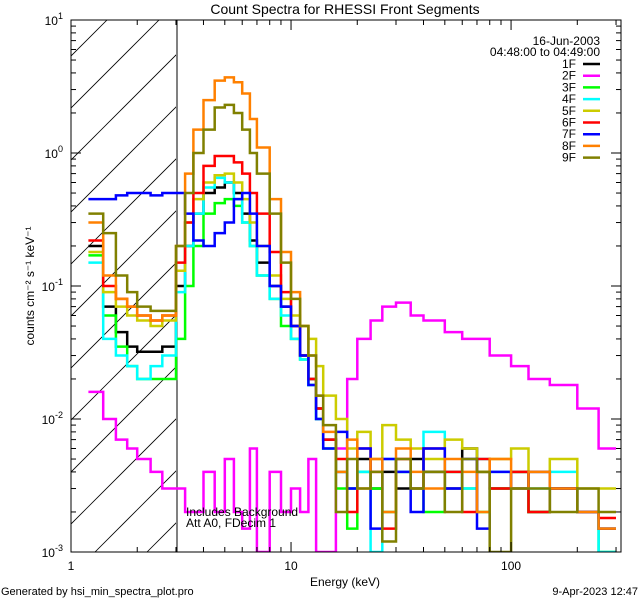  I want to click on y-tick-label: 10⁻¹, so click(52, 285).